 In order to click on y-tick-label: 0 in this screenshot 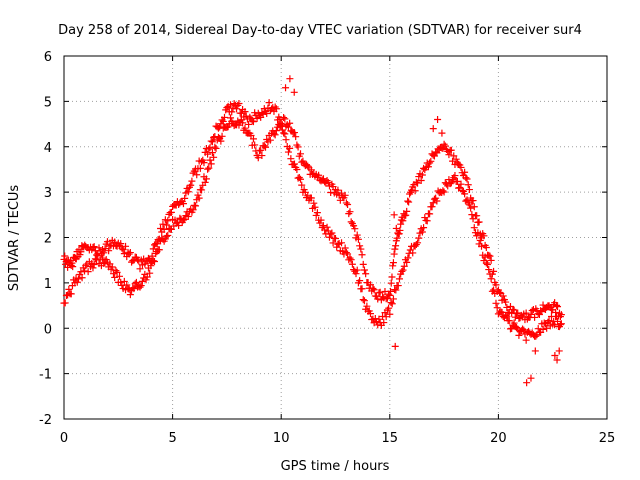, I will do `click(48, 329)`.